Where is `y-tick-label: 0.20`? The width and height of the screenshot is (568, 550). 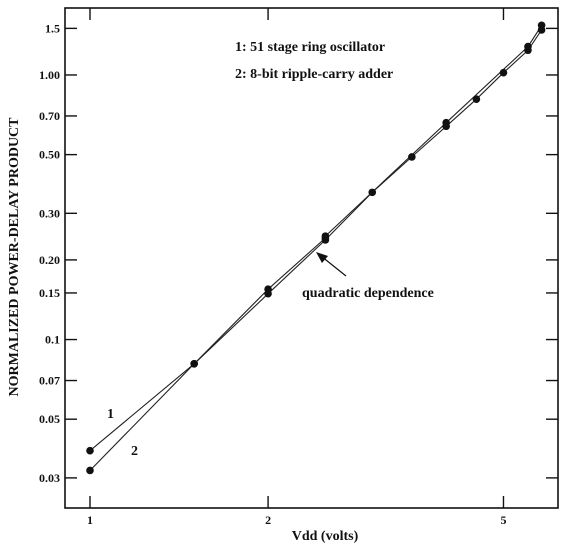
y-tick-label: 0.20 is located at coordinates (49, 260).